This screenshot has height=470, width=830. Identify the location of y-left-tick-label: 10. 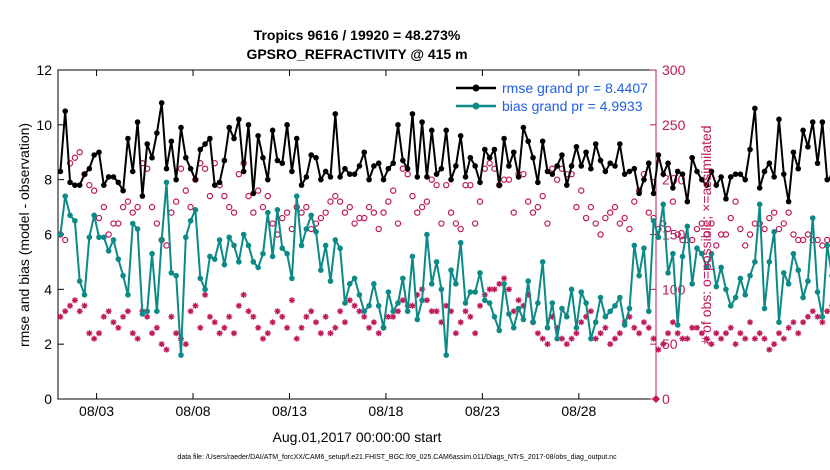
(44, 125).